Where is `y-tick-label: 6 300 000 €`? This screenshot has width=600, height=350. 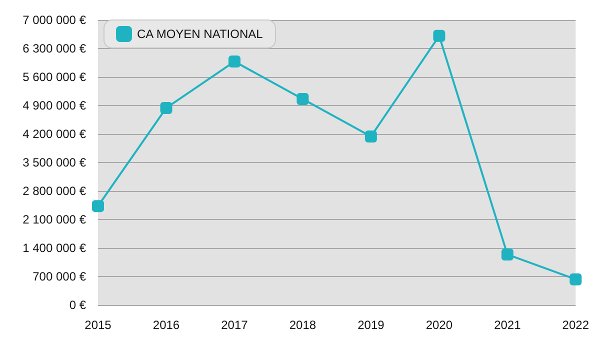 y-tick-label: 6 300 000 € is located at coordinates (54, 49).